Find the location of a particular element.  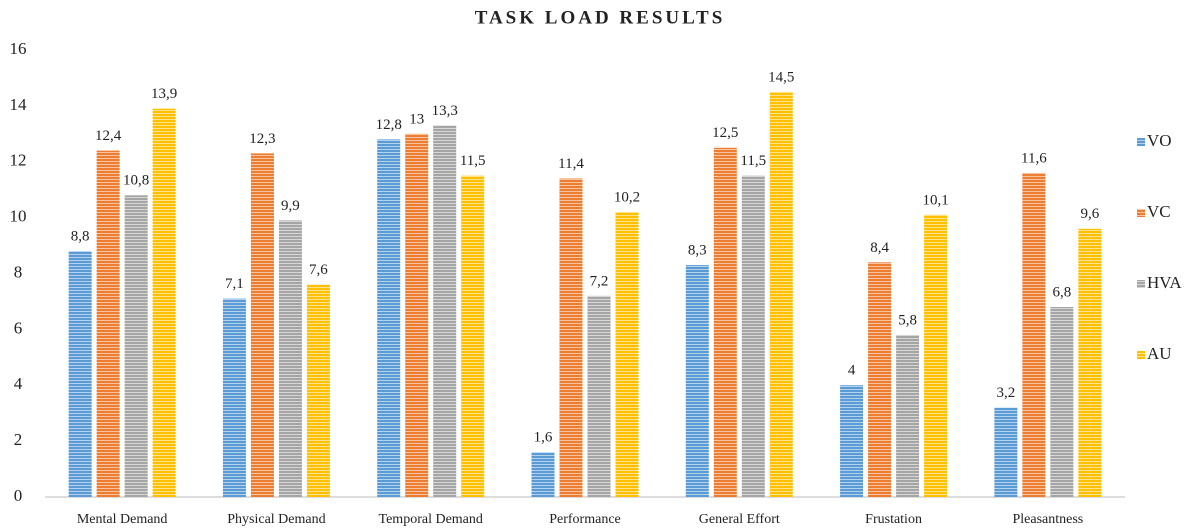

x-tick-label: General Effort is located at coordinates (739, 519).